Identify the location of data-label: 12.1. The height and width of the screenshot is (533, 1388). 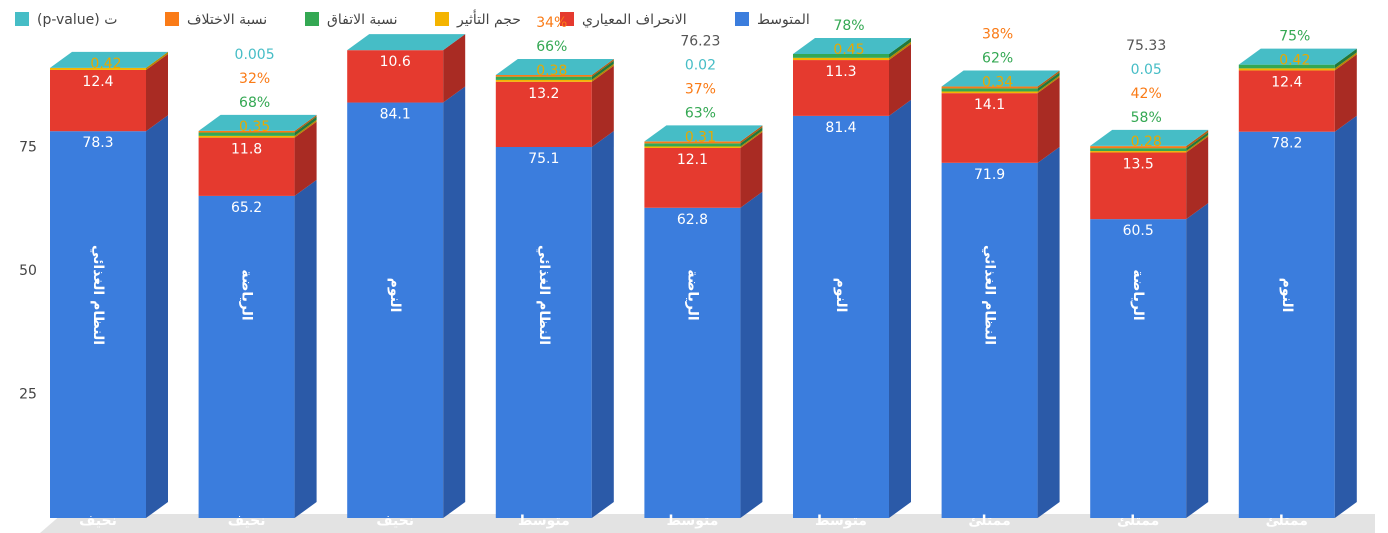
(692, 160).